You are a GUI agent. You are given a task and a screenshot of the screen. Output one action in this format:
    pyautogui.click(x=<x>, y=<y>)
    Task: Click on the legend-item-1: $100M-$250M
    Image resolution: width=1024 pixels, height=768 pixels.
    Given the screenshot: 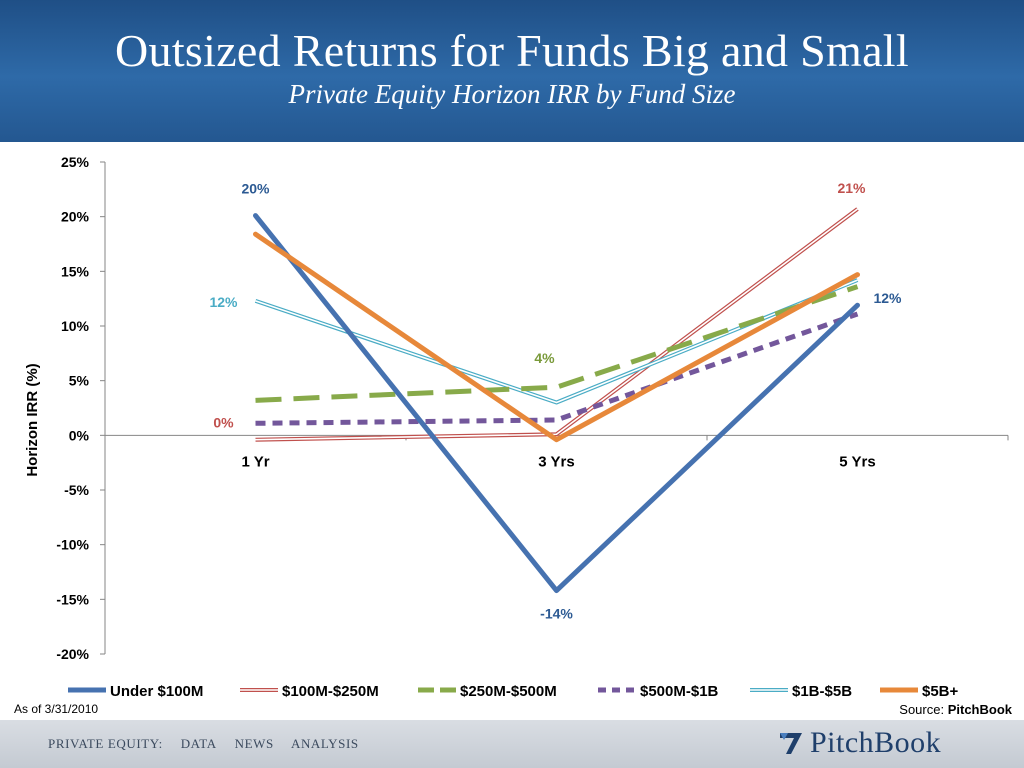 What is the action you would take?
    pyautogui.click(x=309, y=691)
    